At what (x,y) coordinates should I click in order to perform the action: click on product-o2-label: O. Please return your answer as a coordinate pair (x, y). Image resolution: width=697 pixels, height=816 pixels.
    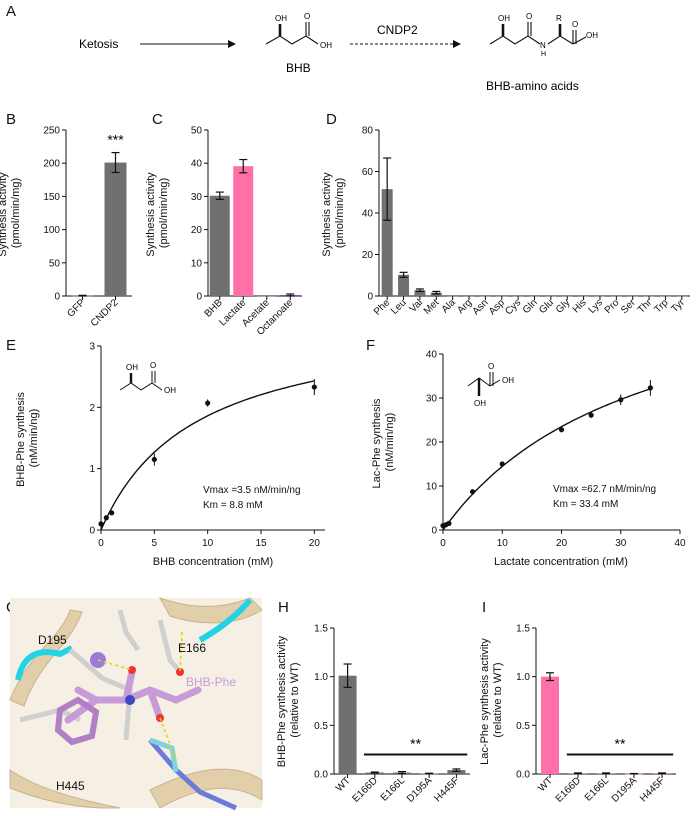
    Looking at the image, I should click on (575, 24).